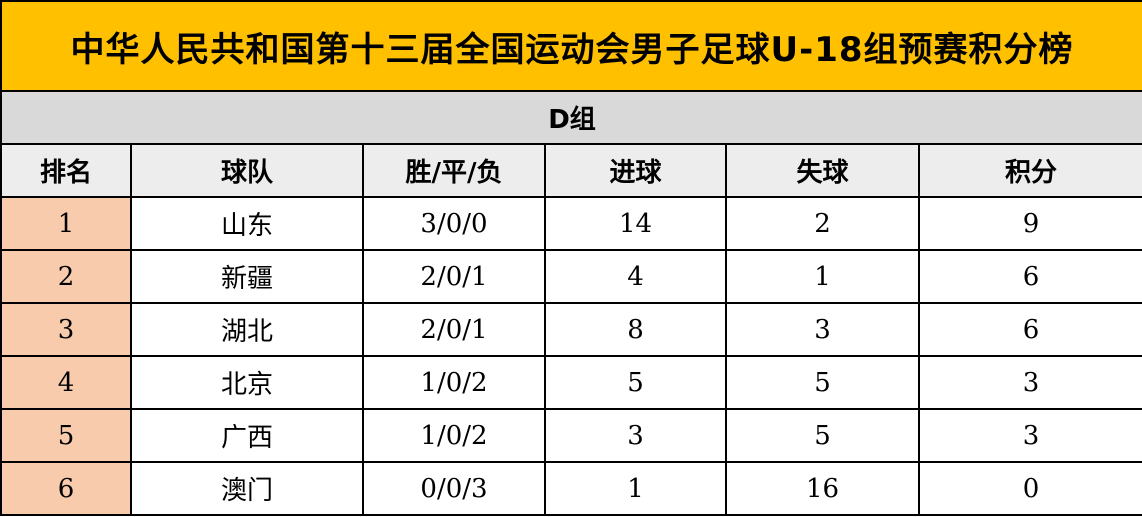 The image size is (1142, 517). What do you see at coordinates (454, 223) in the screenshot?
I see `cell-win-draw-loss: 3/0/0` at bounding box center [454, 223].